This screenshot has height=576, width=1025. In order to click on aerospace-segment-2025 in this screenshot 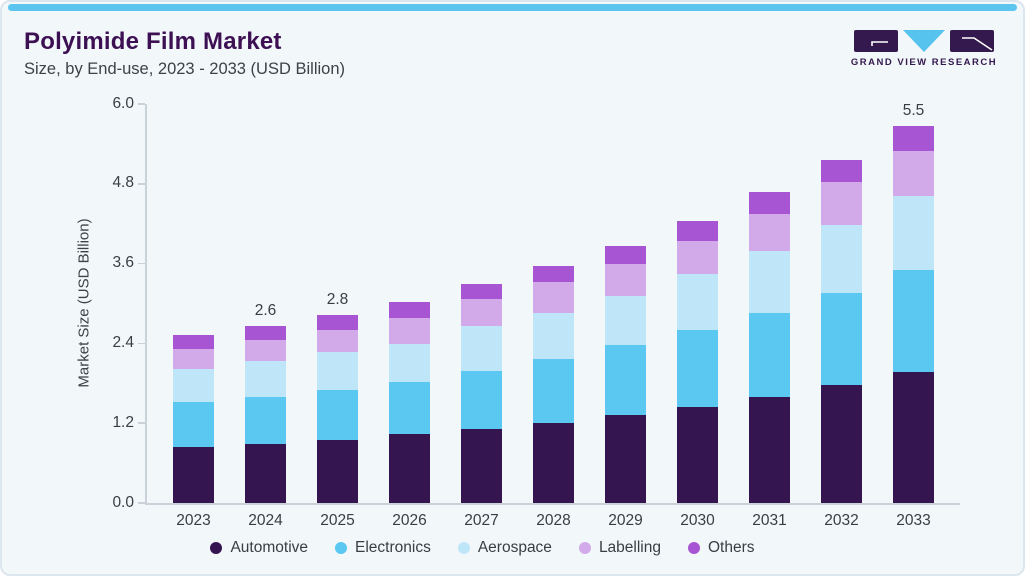, I will do `click(337, 371)`.